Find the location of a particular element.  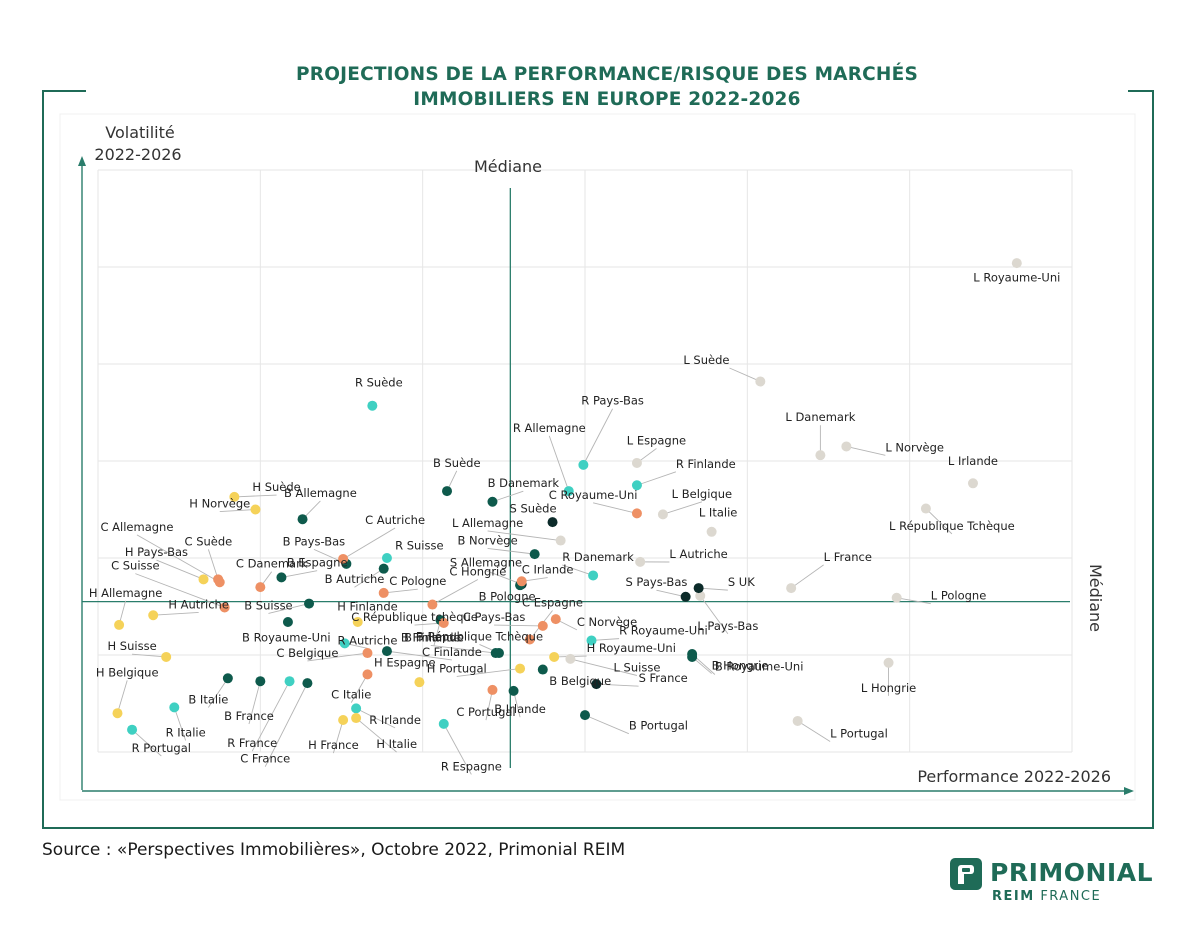

data-point-label: B France is located at coordinates (249, 716).